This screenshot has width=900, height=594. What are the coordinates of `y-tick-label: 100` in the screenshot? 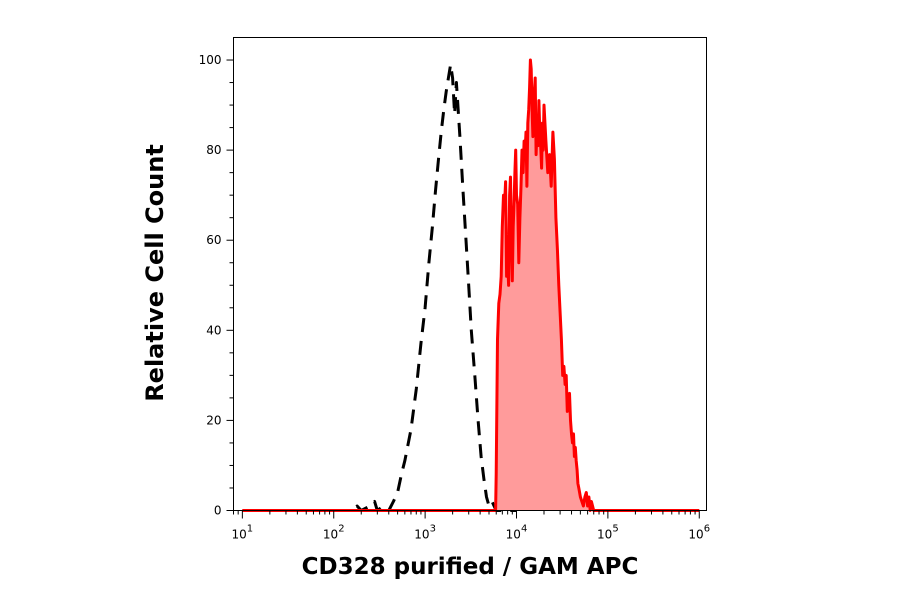 It's located at (210, 60).